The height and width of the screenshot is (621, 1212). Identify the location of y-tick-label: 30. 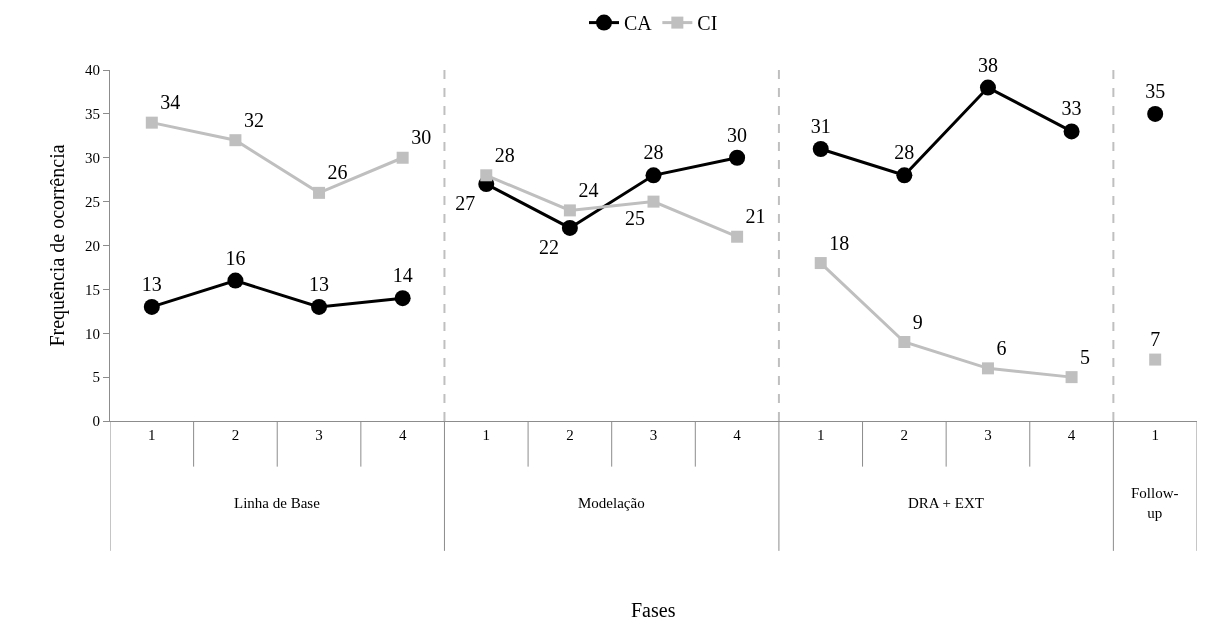
(92, 158).